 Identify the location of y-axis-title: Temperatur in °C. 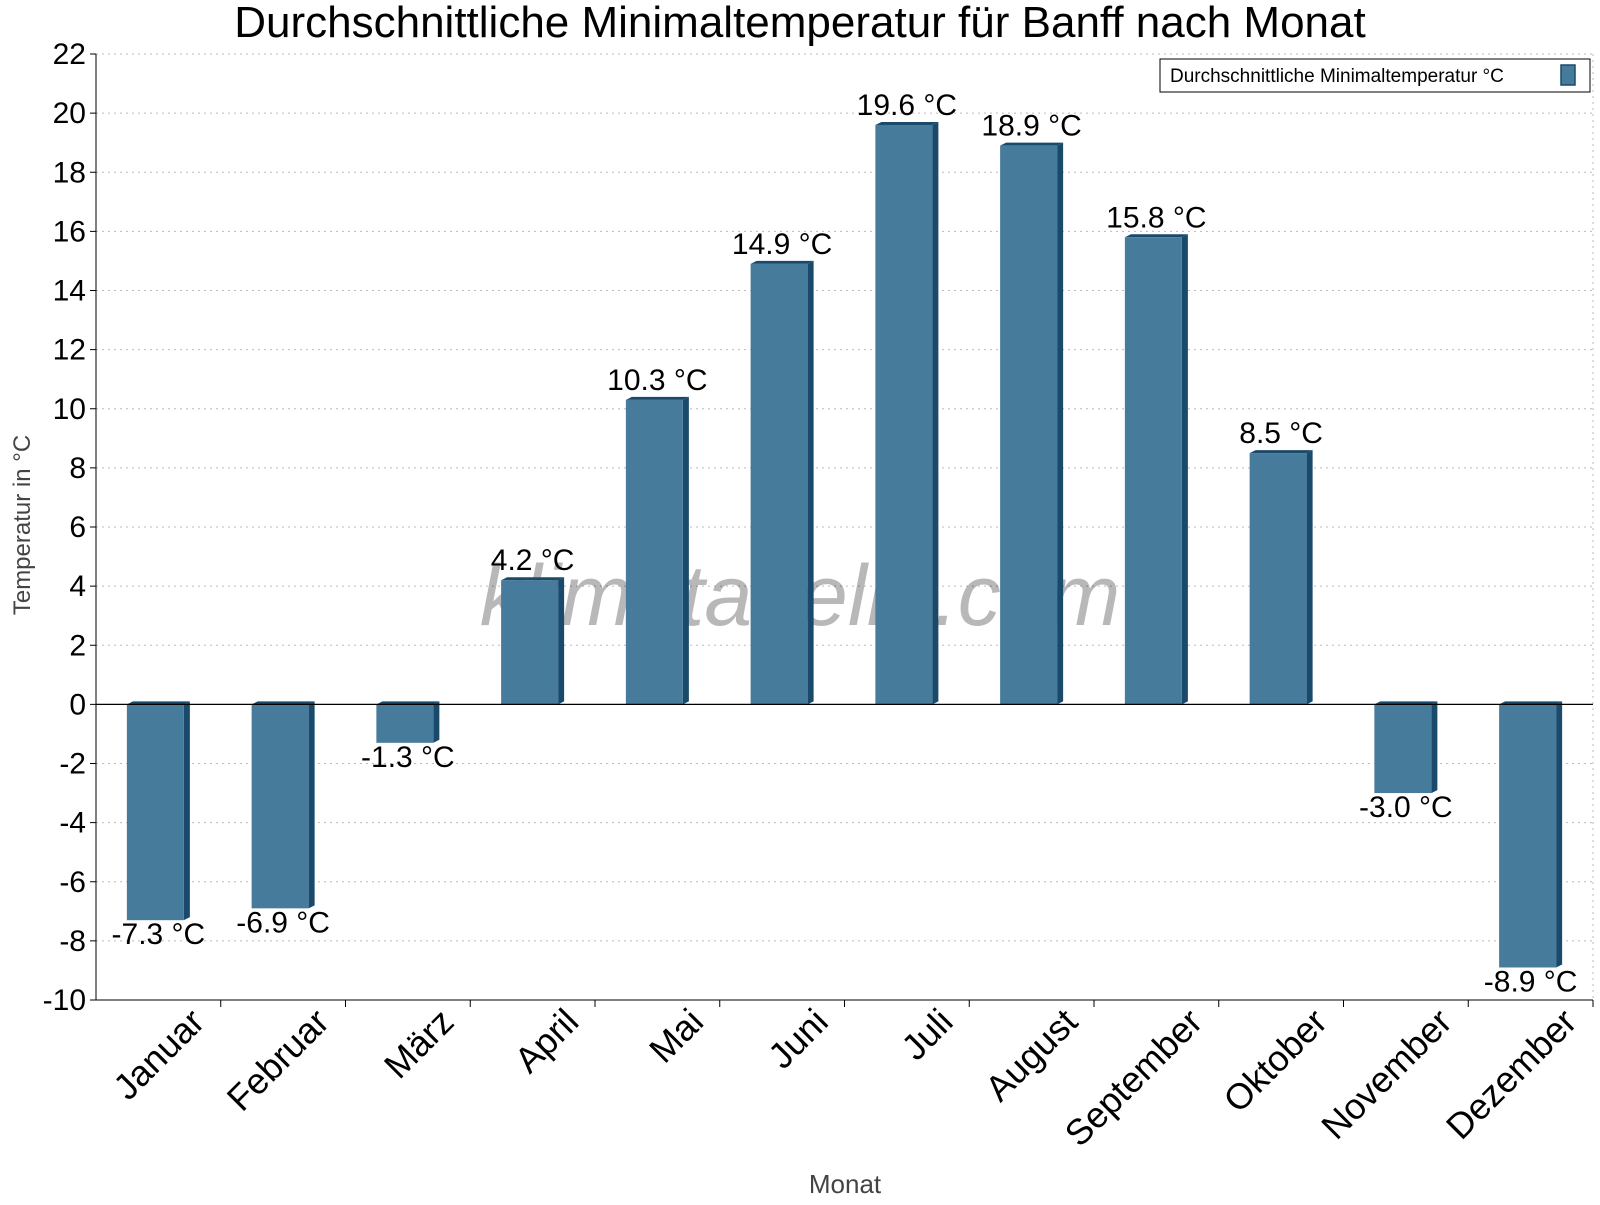
(22, 525).